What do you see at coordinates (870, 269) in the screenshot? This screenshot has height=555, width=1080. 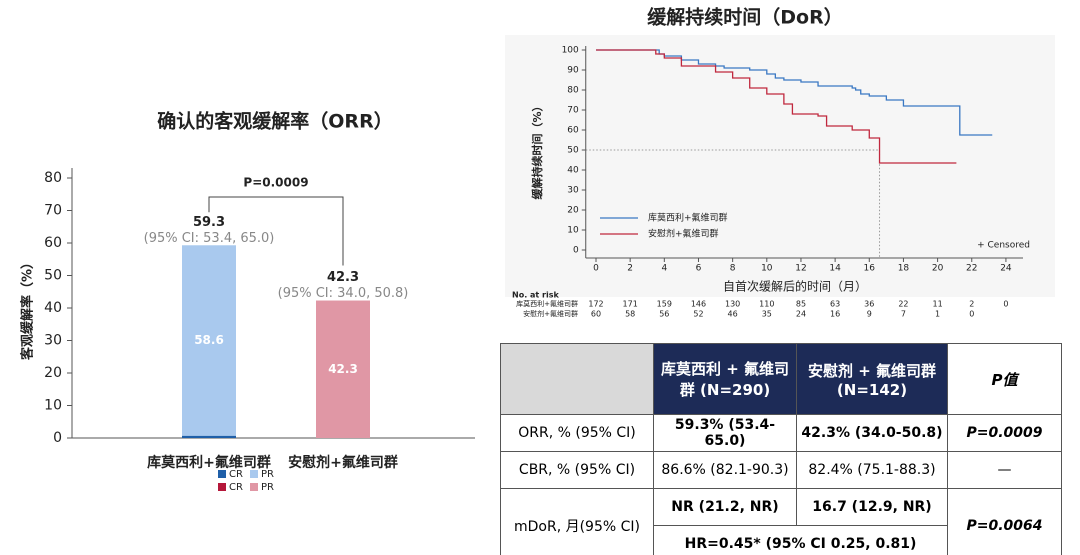 I see `x-tick-label: 16` at bounding box center [870, 269].